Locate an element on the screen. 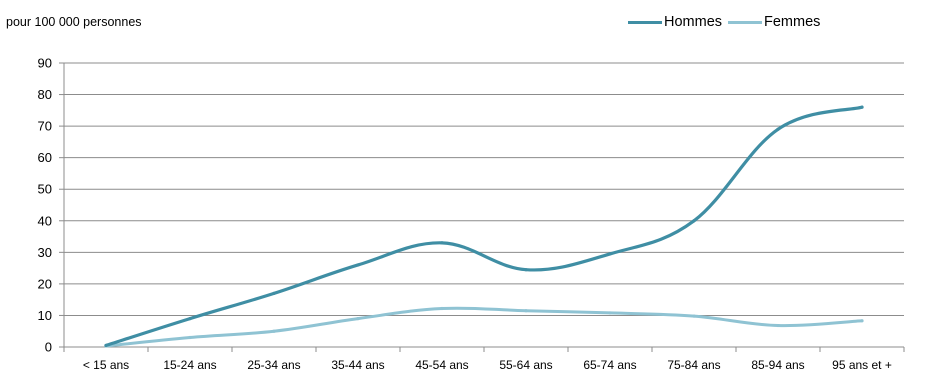  y-tick-label: 40 is located at coordinates (45, 220).